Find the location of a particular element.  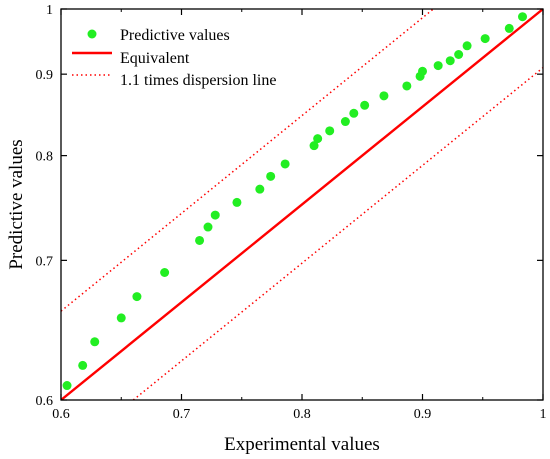

x-tick-label: 0.6 is located at coordinates (61, 414).